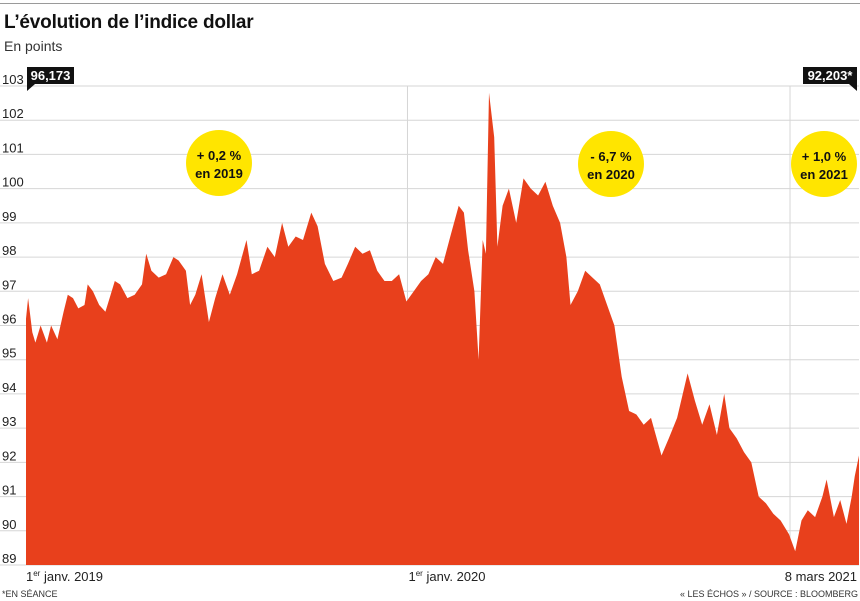  Describe the element at coordinates (64, 576) in the screenshot. I see `x-tick-2019: 1er janv. 2019` at that location.